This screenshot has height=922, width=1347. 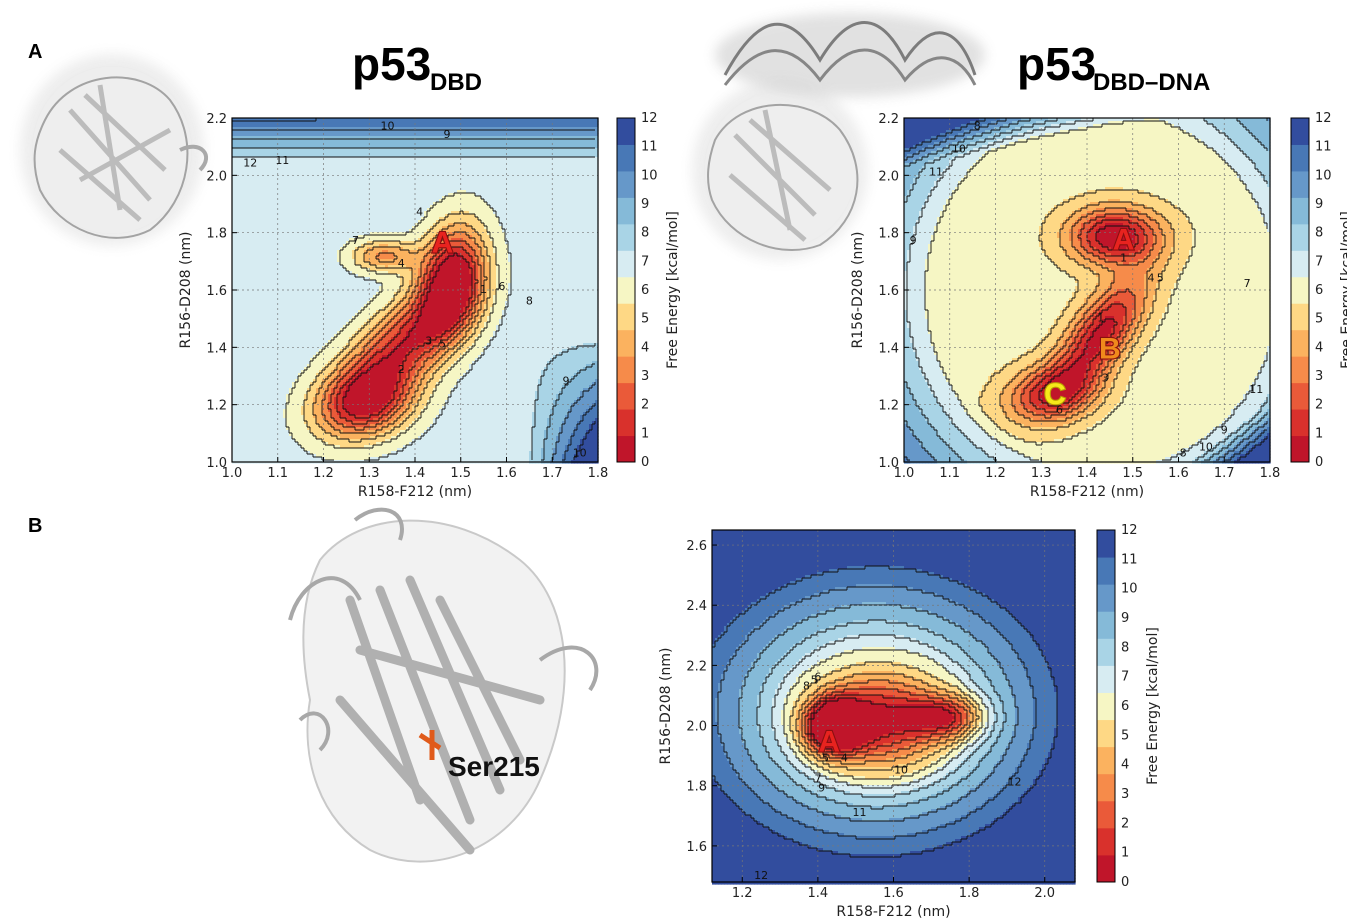 I want to click on y-axis-label: R156-D208 (nm), so click(x=858, y=290).